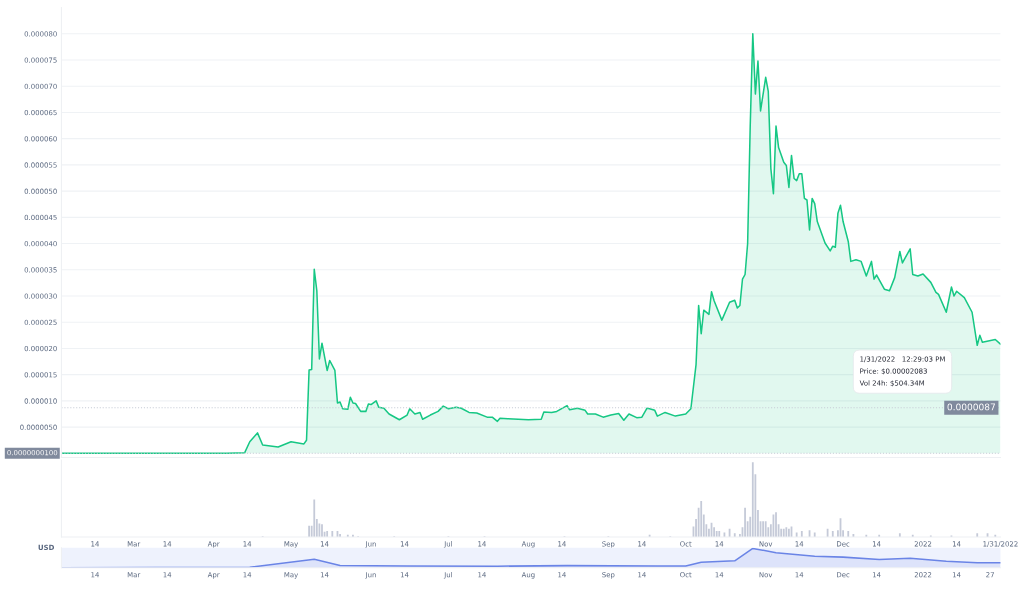 The image size is (1024, 604). What do you see at coordinates (971, 407) in the screenshot?
I see `ref-line-label: 0.0000087` at bounding box center [971, 407].